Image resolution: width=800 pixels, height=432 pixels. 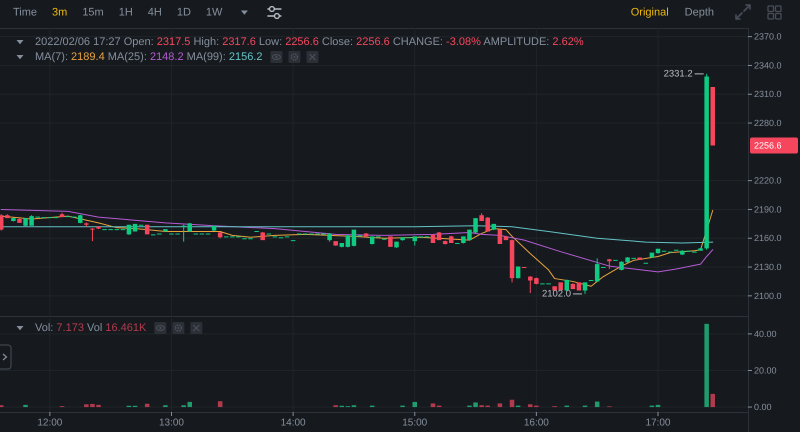 I want to click on annotation: 2102.0, so click(x=557, y=294).